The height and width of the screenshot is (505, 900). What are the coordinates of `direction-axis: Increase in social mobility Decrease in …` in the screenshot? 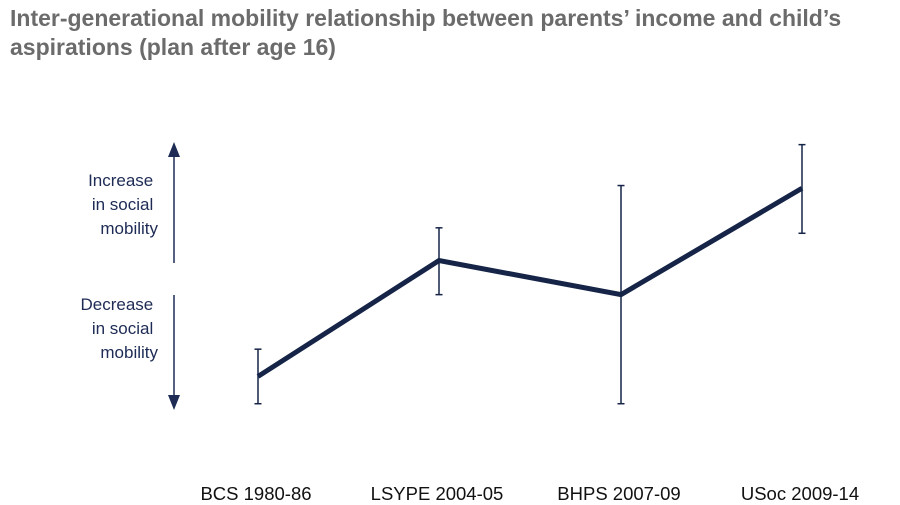 It's located at (130, 276).